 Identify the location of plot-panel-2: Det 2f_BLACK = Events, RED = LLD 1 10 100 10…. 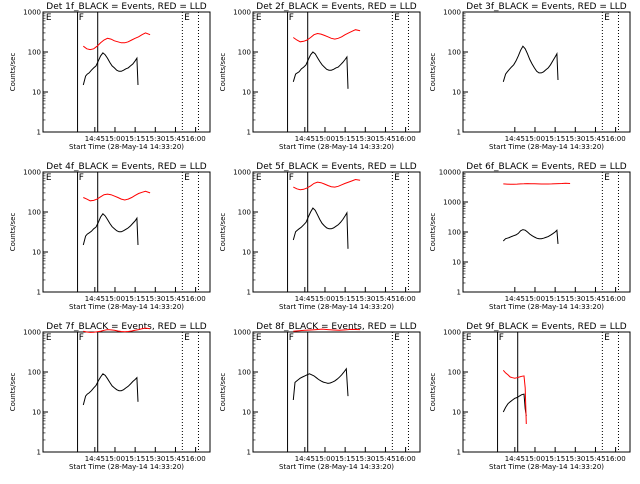
(320, 76).